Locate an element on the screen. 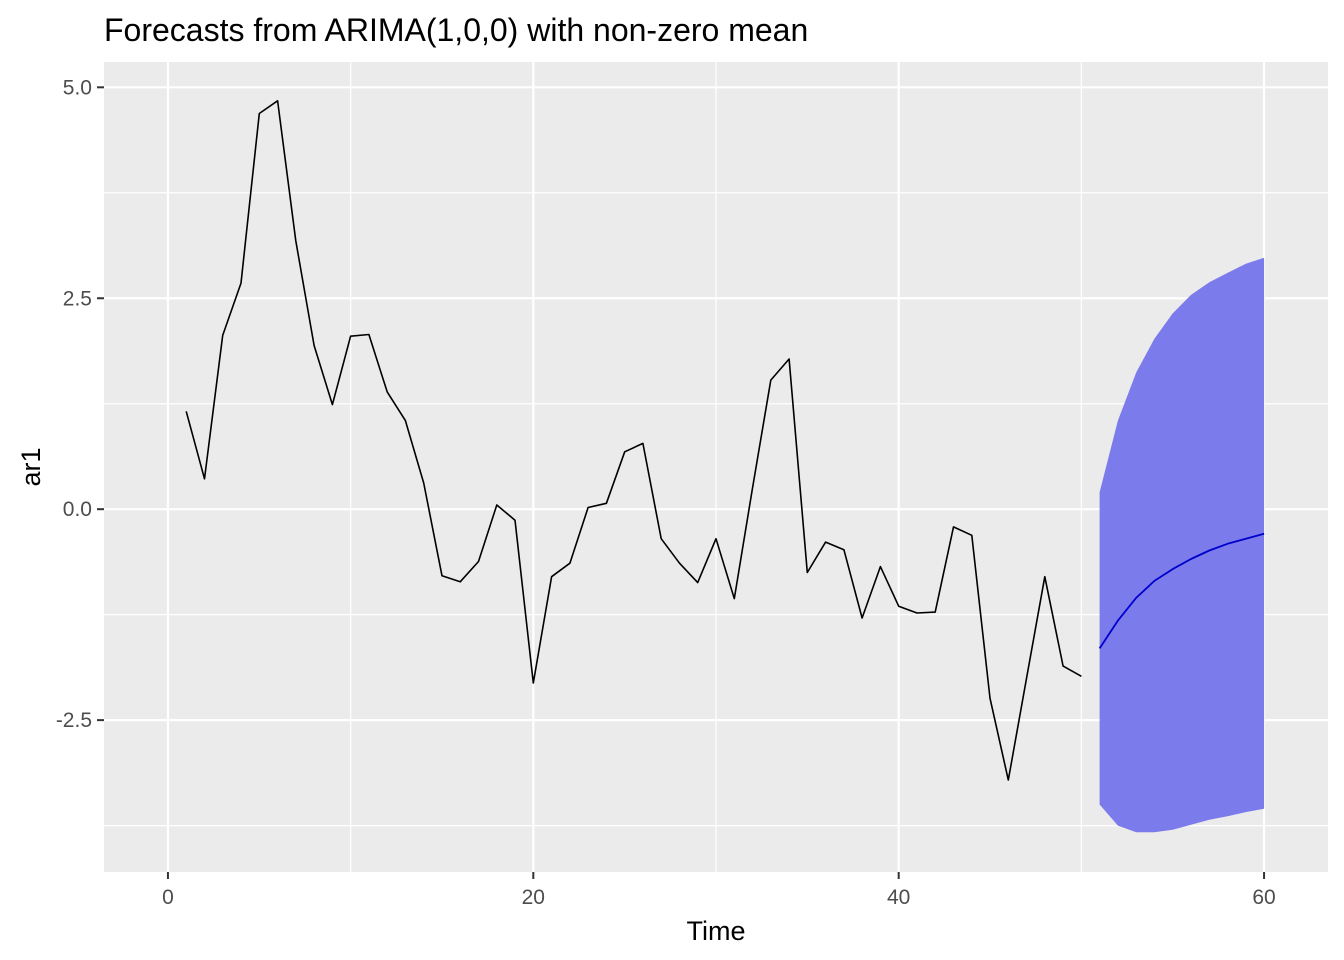  x-tick-label: 60 is located at coordinates (1263, 897).